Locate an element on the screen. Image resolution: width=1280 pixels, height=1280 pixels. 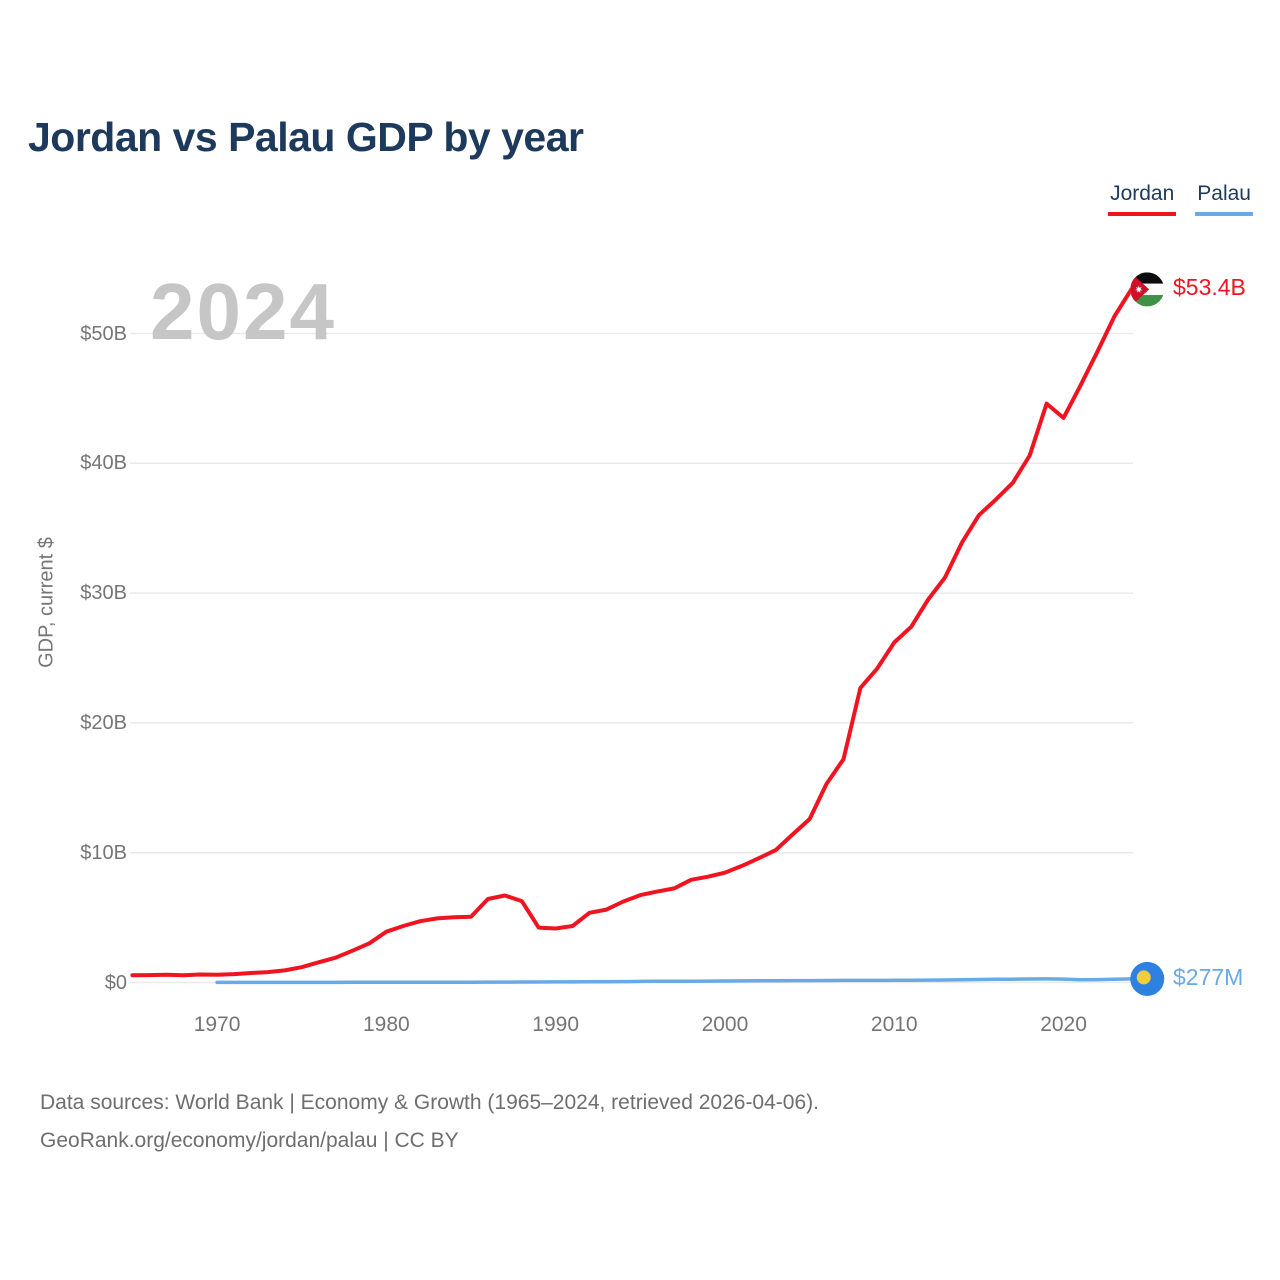
x-tick-label: 1980 is located at coordinates (386, 1024).